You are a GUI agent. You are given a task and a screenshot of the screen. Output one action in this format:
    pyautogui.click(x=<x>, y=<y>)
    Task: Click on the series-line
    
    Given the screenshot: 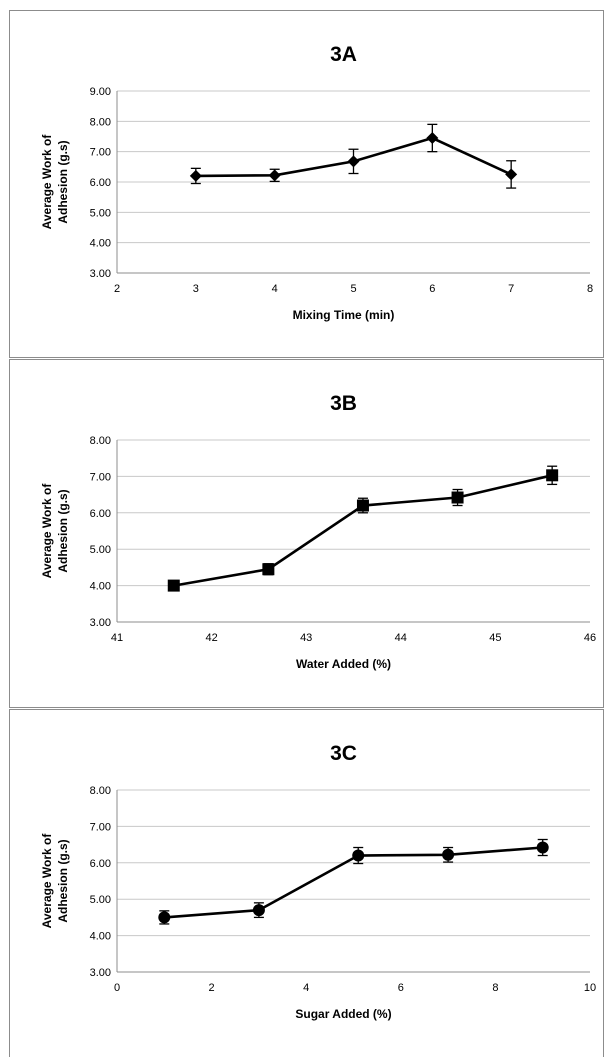 What is the action you would take?
    pyautogui.click(x=363, y=530)
    